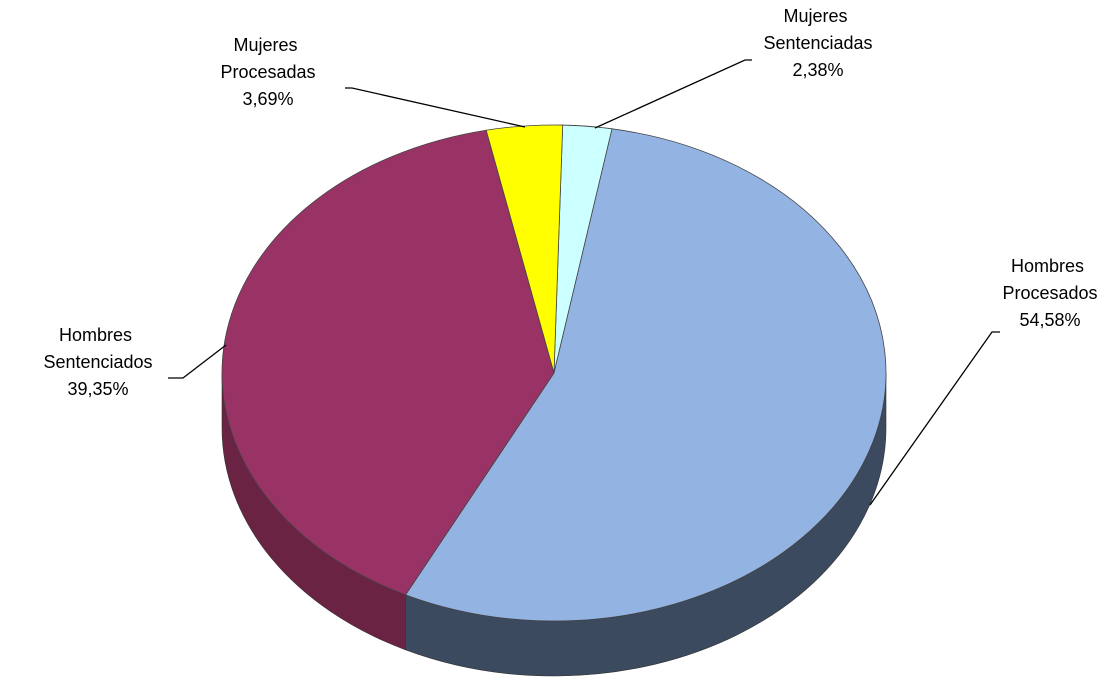  Describe the element at coordinates (524, 249) in the screenshot. I see `slice` at that location.